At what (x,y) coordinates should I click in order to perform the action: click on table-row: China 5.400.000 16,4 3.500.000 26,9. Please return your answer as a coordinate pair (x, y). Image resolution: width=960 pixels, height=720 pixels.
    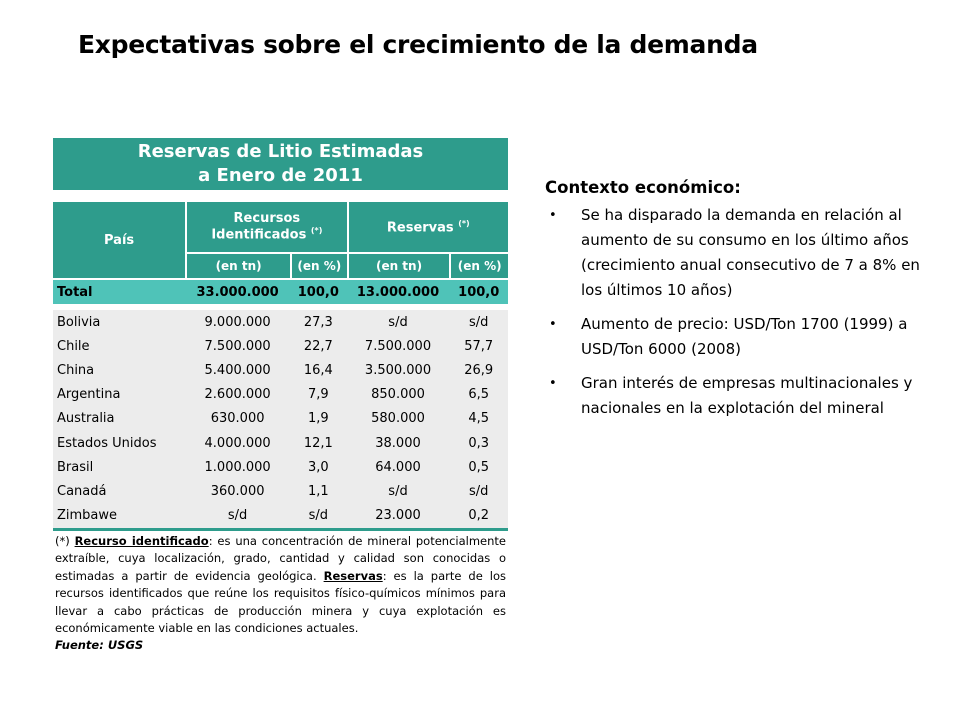
    Looking at the image, I should click on (280, 370).